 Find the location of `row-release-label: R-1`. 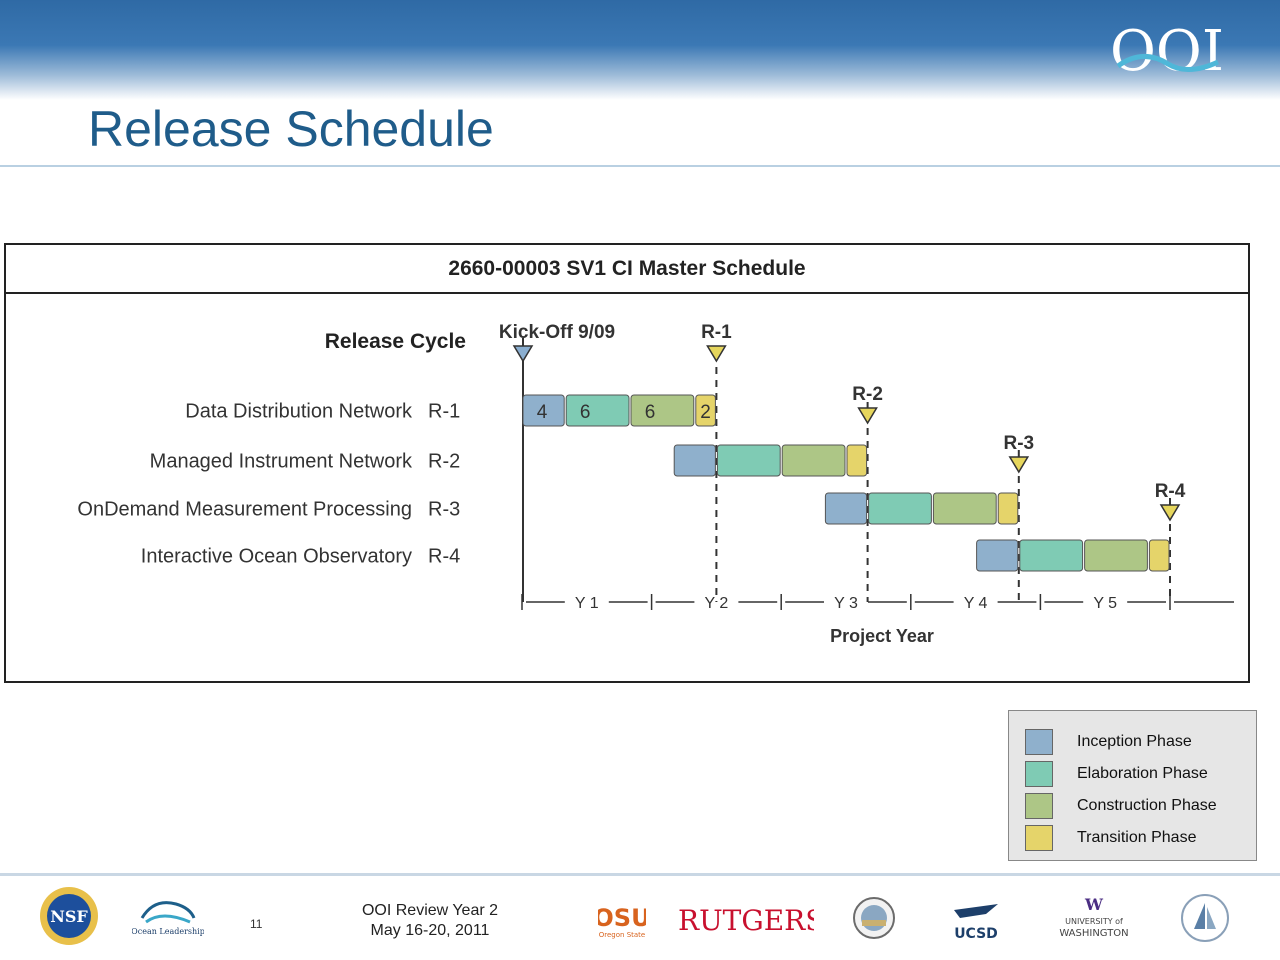

row-release-label: R-1 is located at coordinates (444, 412).